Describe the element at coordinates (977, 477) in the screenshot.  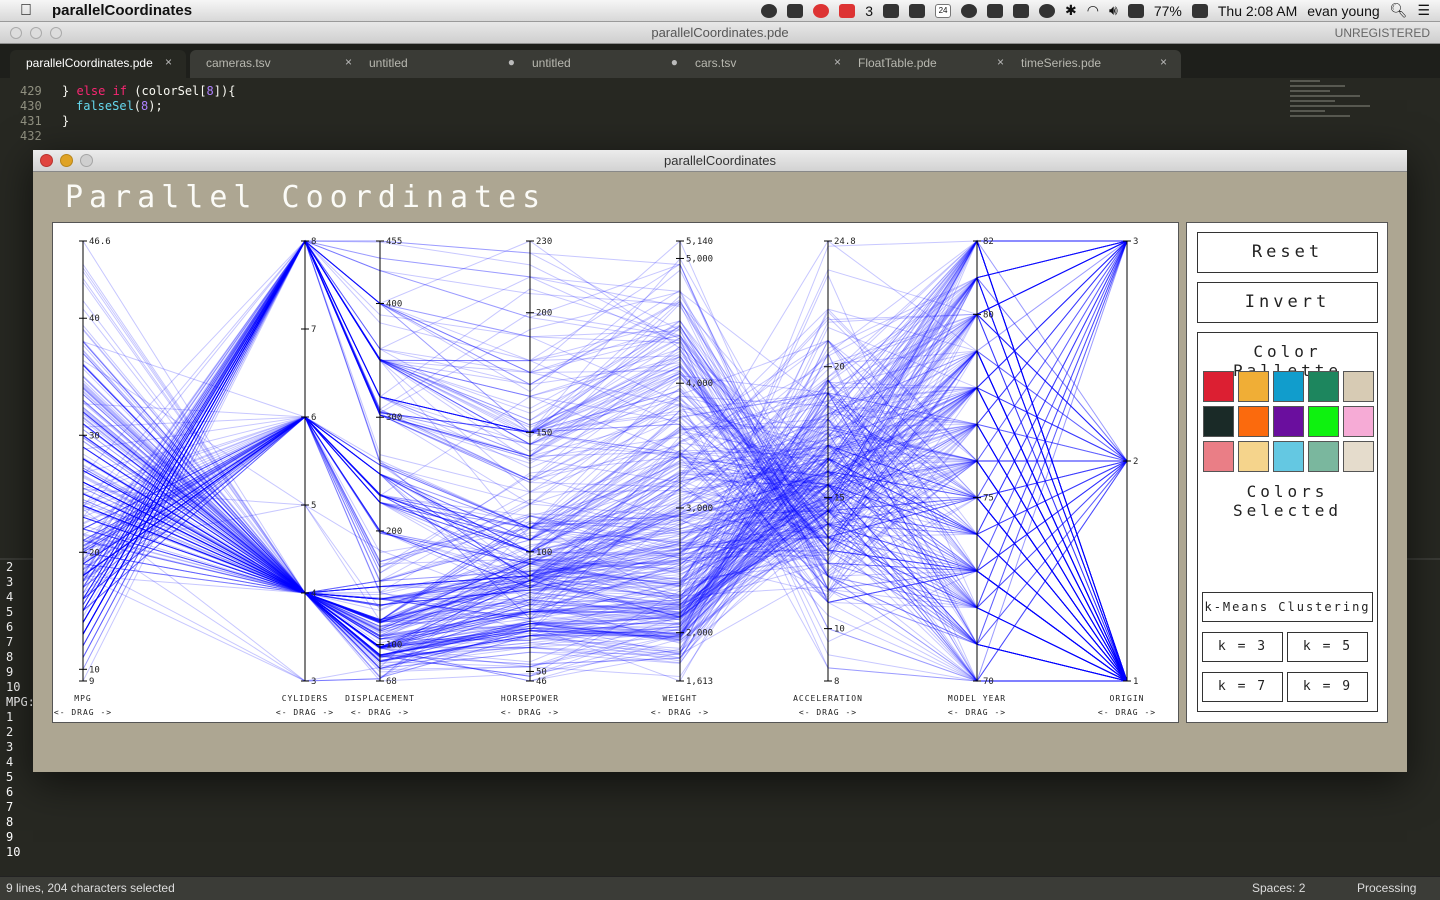
I see `axis-model-year: 82 80 75 70 MODEL YEAR <- DRAG ->` at that location.